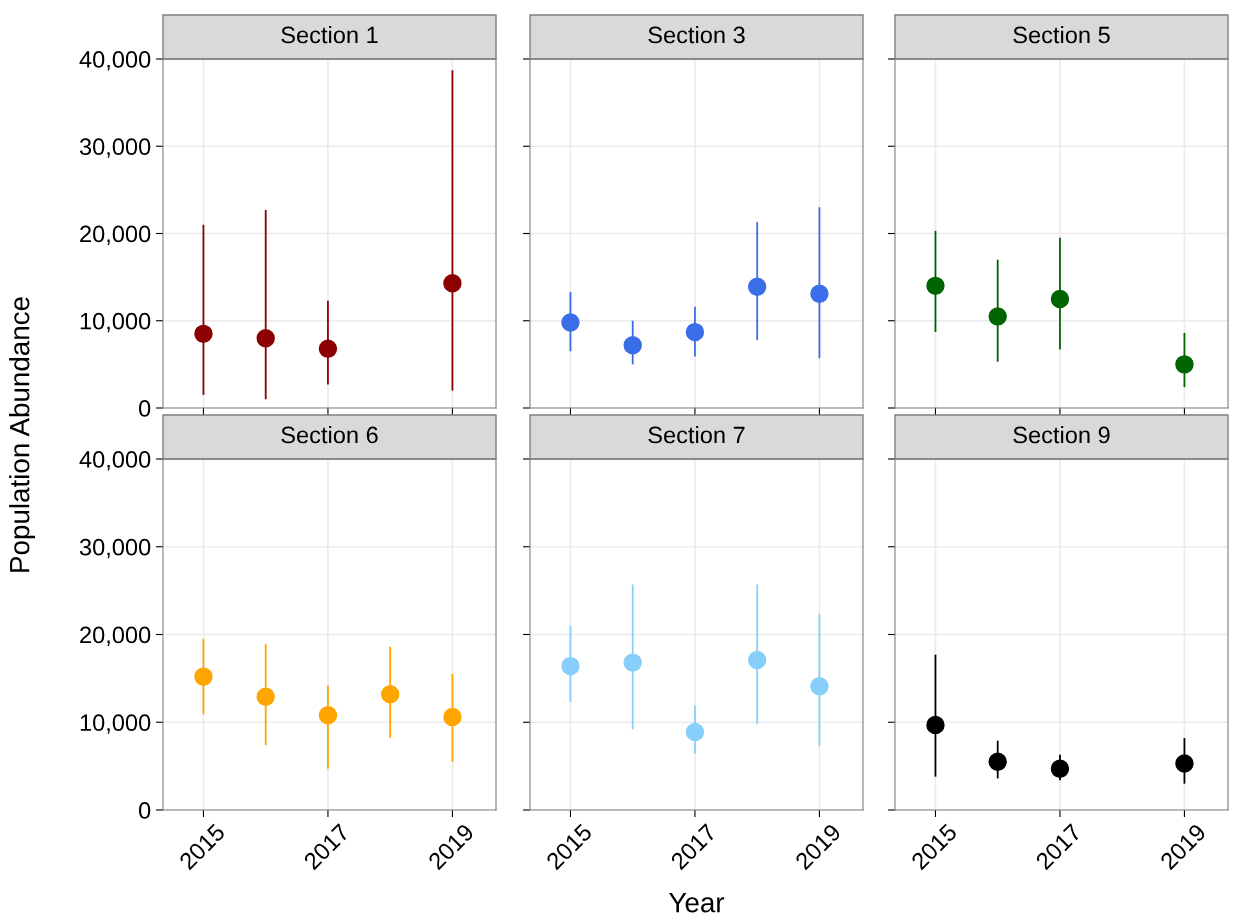 The height and width of the screenshot is (922, 1234). Describe the element at coordinates (1061, 35) in the screenshot. I see `chart-title: Section 5` at that location.